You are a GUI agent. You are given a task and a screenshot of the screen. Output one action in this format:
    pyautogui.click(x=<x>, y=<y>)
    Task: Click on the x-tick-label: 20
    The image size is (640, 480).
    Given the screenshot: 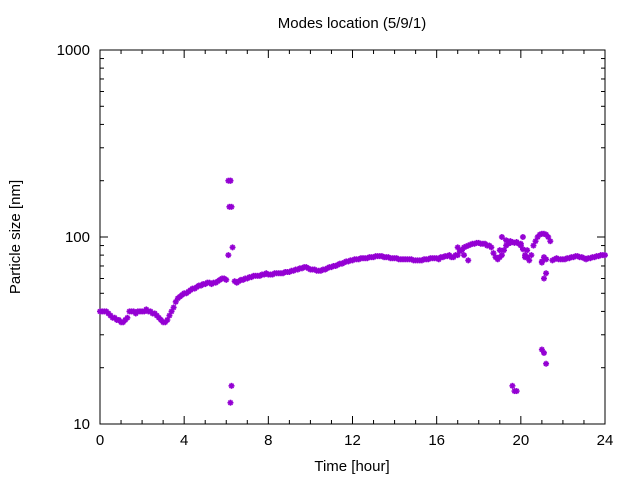 What is the action you would take?
    pyautogui.click(x=520, y=440)
    